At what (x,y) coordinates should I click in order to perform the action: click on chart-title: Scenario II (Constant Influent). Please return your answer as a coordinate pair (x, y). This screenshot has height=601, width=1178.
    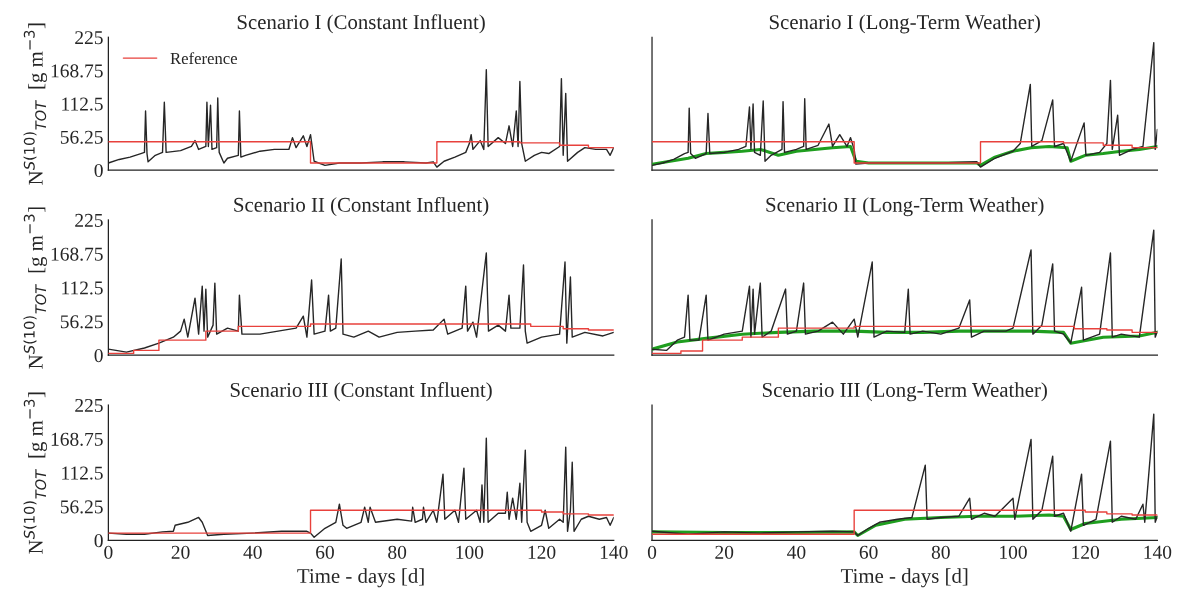
    Looking at the image, I should click on (361, 206).